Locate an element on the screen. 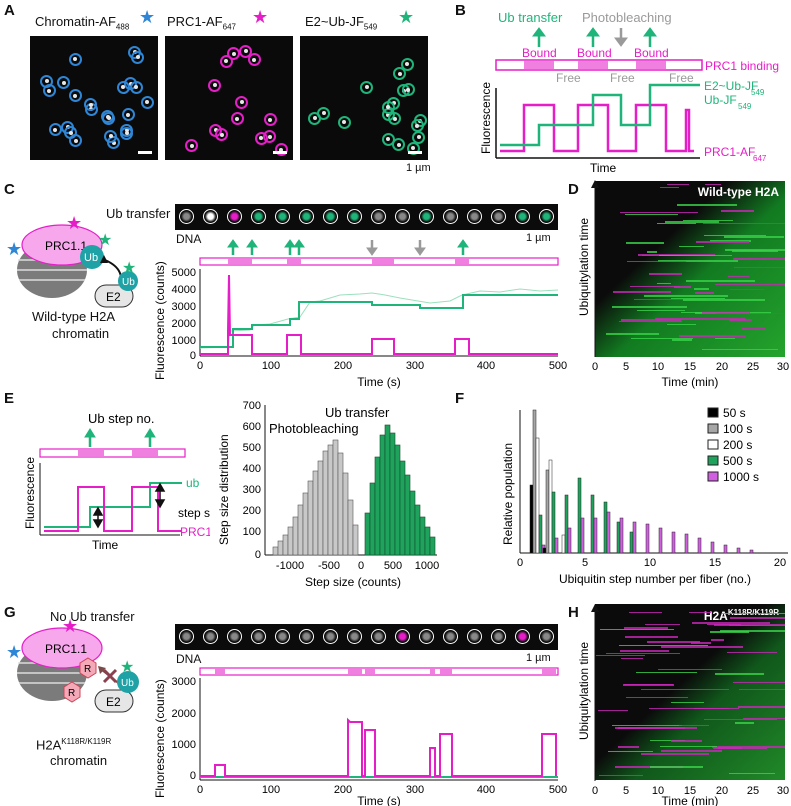 The height and width of the screenshot is (806, 791). b-bound-2: Bound is located at coordinates (594, 53).